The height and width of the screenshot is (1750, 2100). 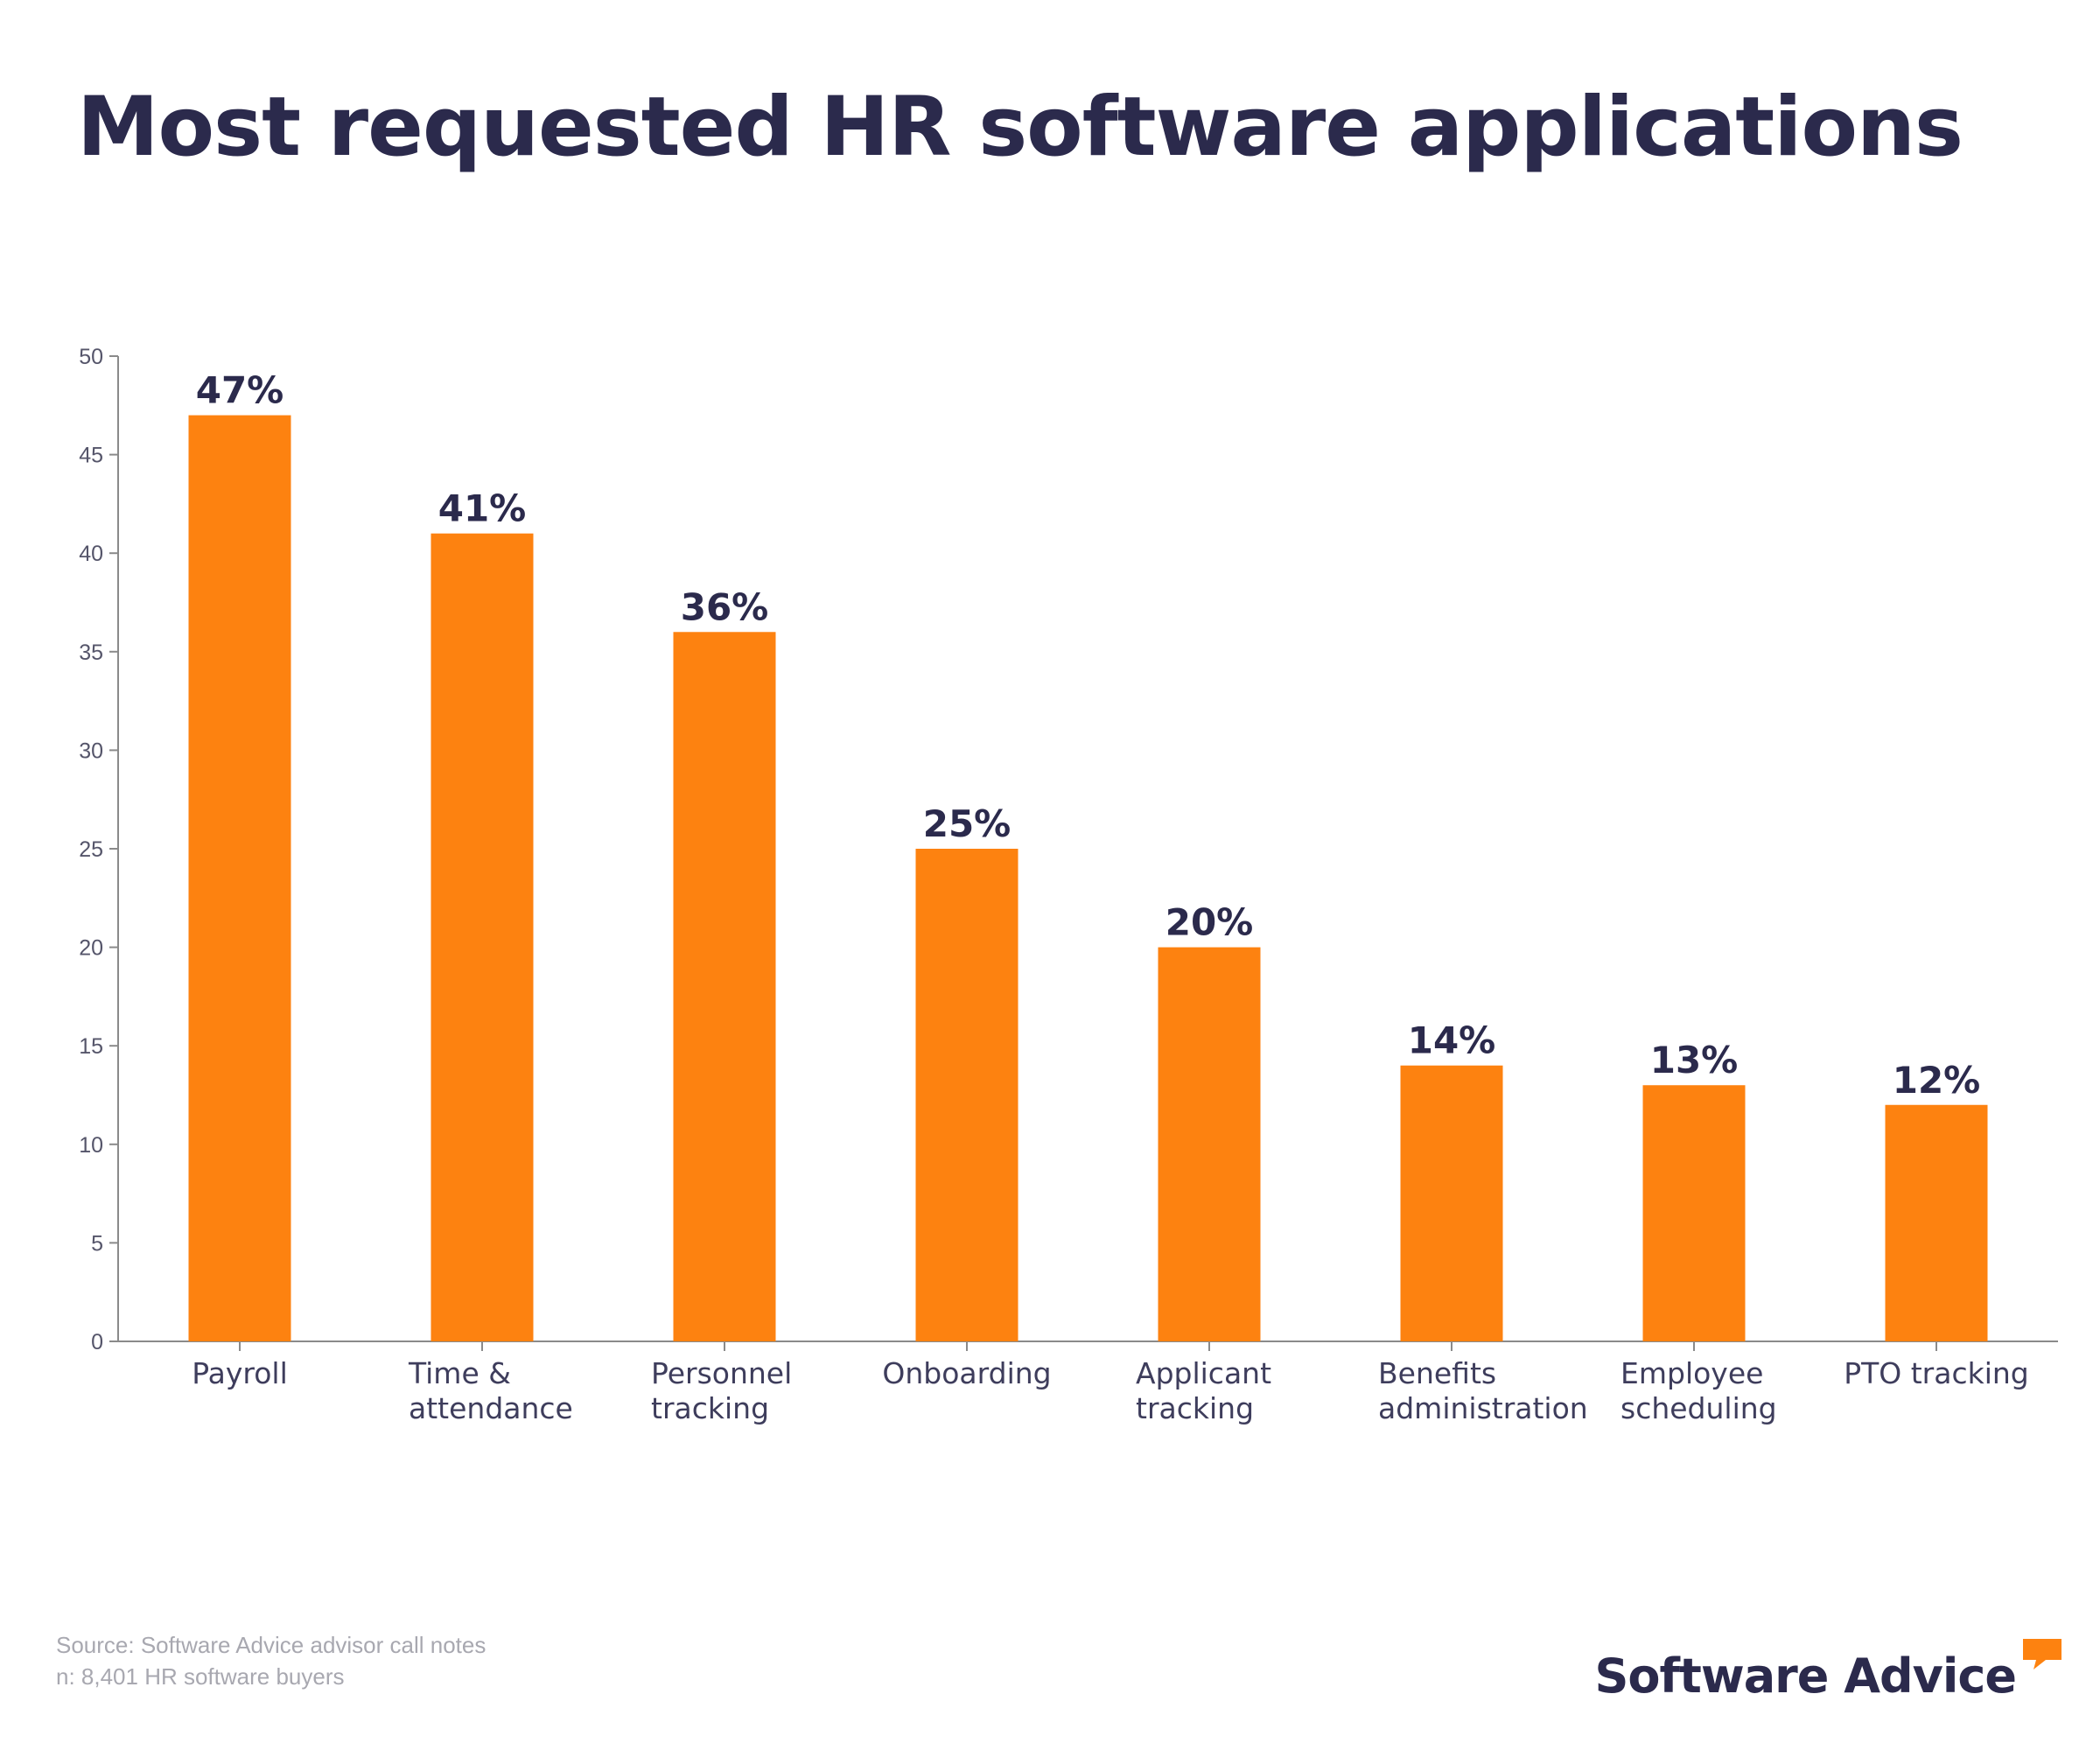 I want to click on category-label: Time & attendance, so click(x=490, y=1390).